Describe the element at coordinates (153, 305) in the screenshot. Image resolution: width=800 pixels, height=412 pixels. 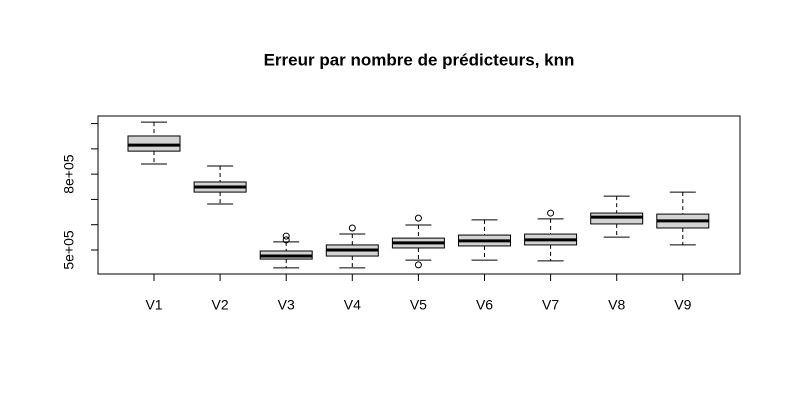
I see `x-tick-label: V1` at that location.